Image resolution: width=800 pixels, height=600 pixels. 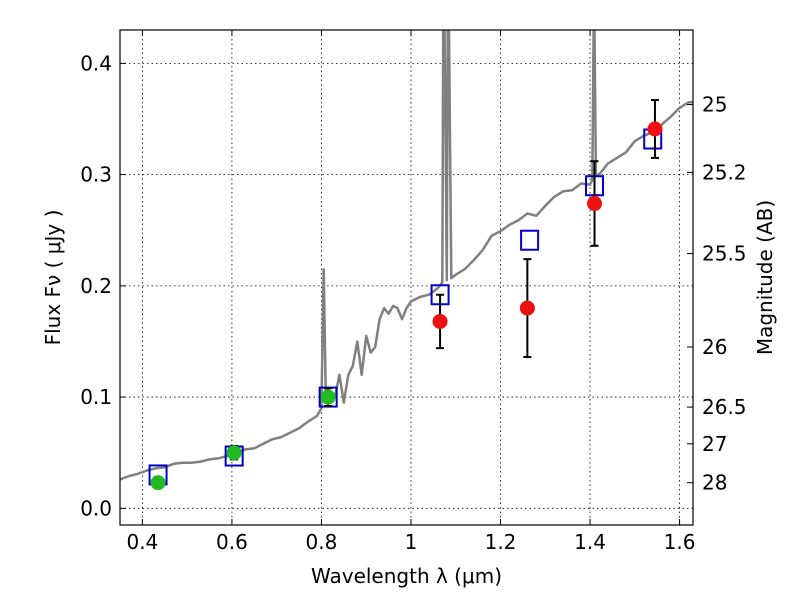 I want to click on x-tick-label: 0.4, so click(x=142, y=542).